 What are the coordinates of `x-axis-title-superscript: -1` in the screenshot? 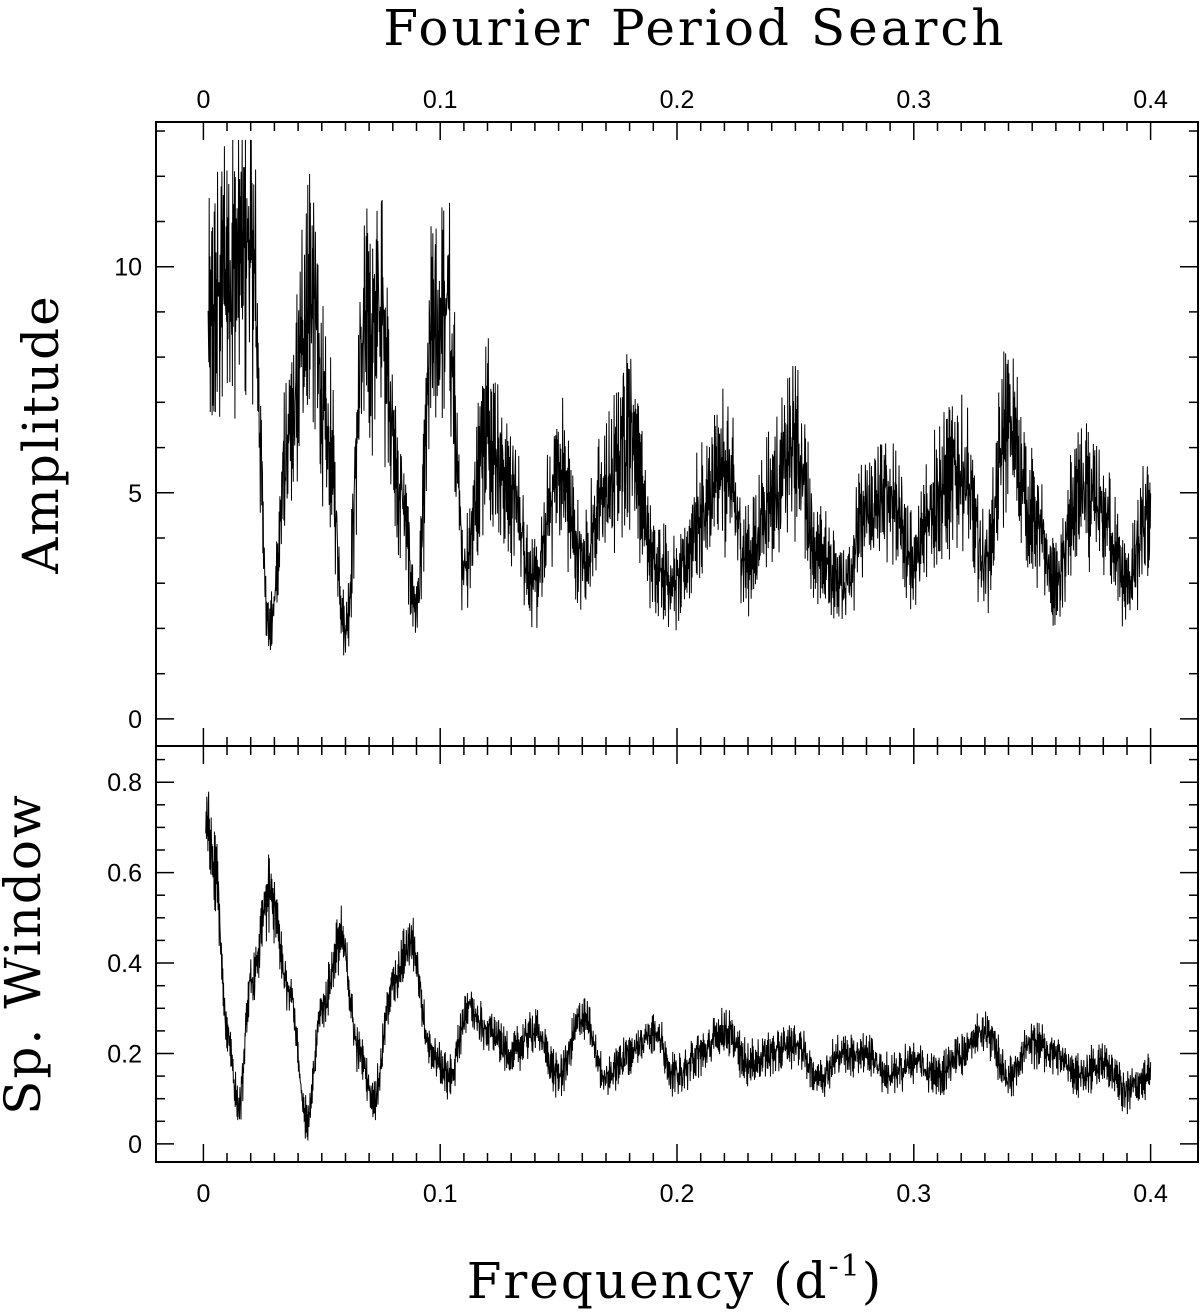 It's located at (845, 1266).